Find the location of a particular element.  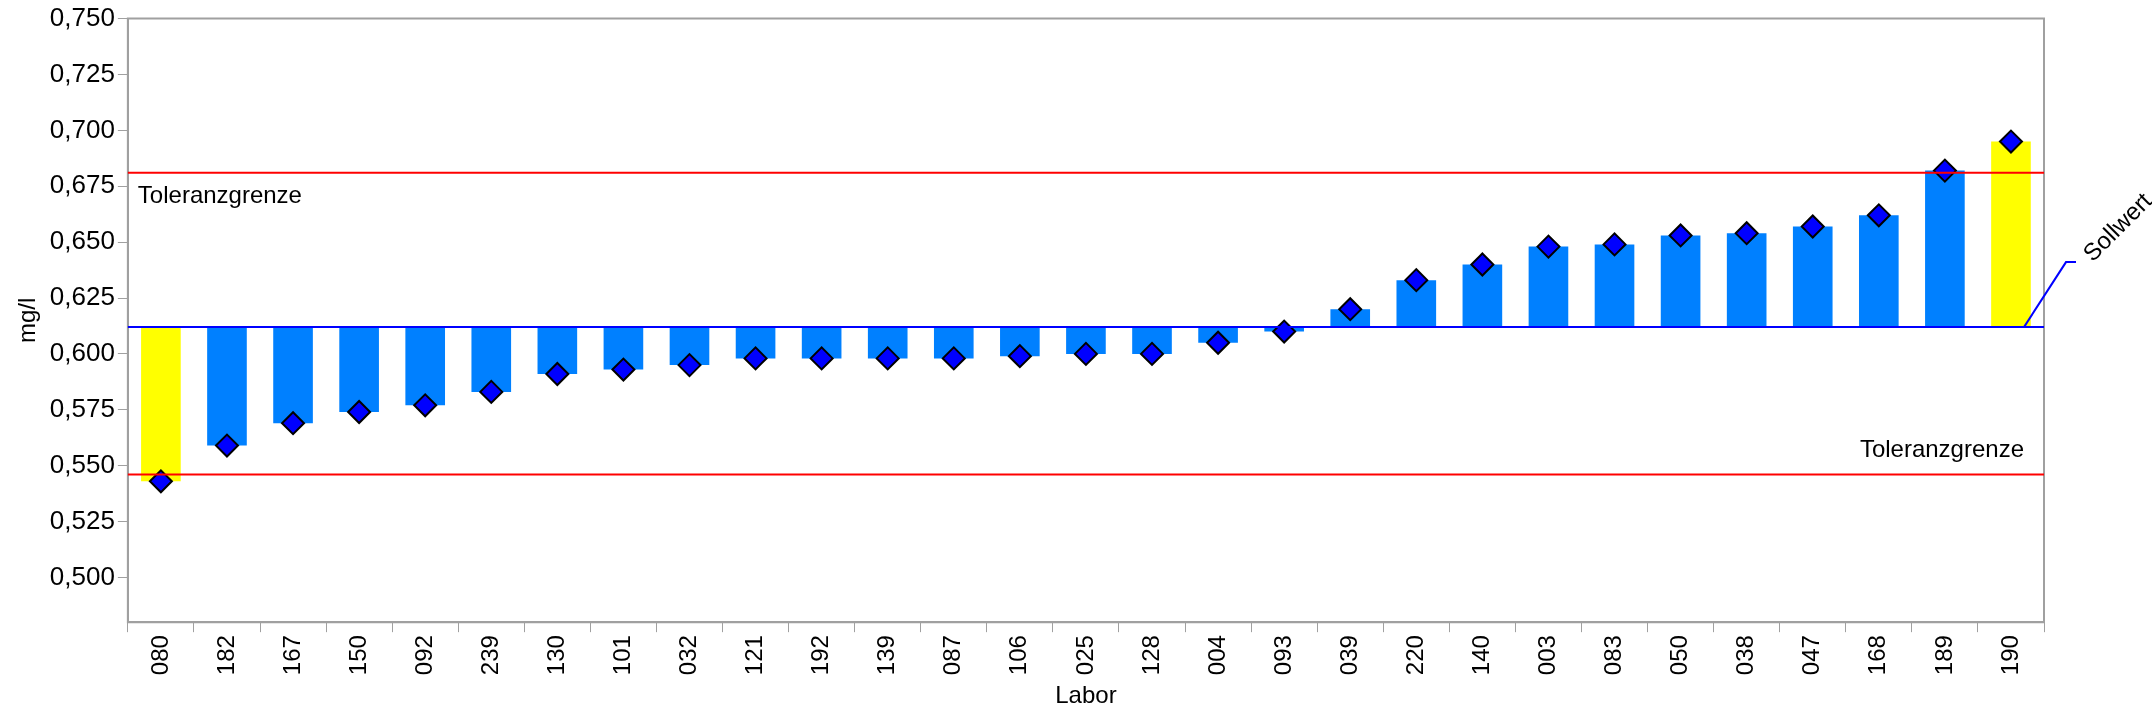

y-tick-label: 0,575 is located at coordinates (82, 407).